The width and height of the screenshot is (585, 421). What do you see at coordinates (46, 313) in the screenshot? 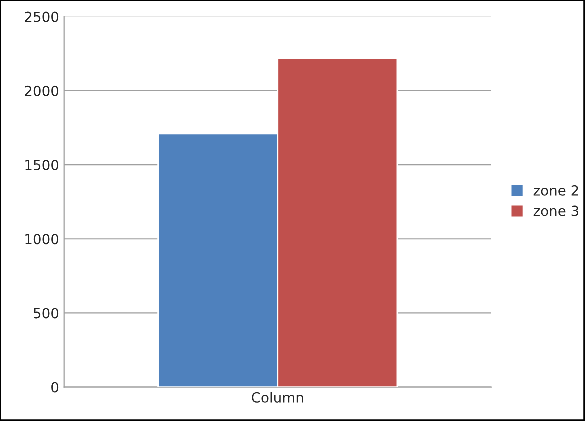
I see `y-tick-label: 500` at bounding box center [46, 313].